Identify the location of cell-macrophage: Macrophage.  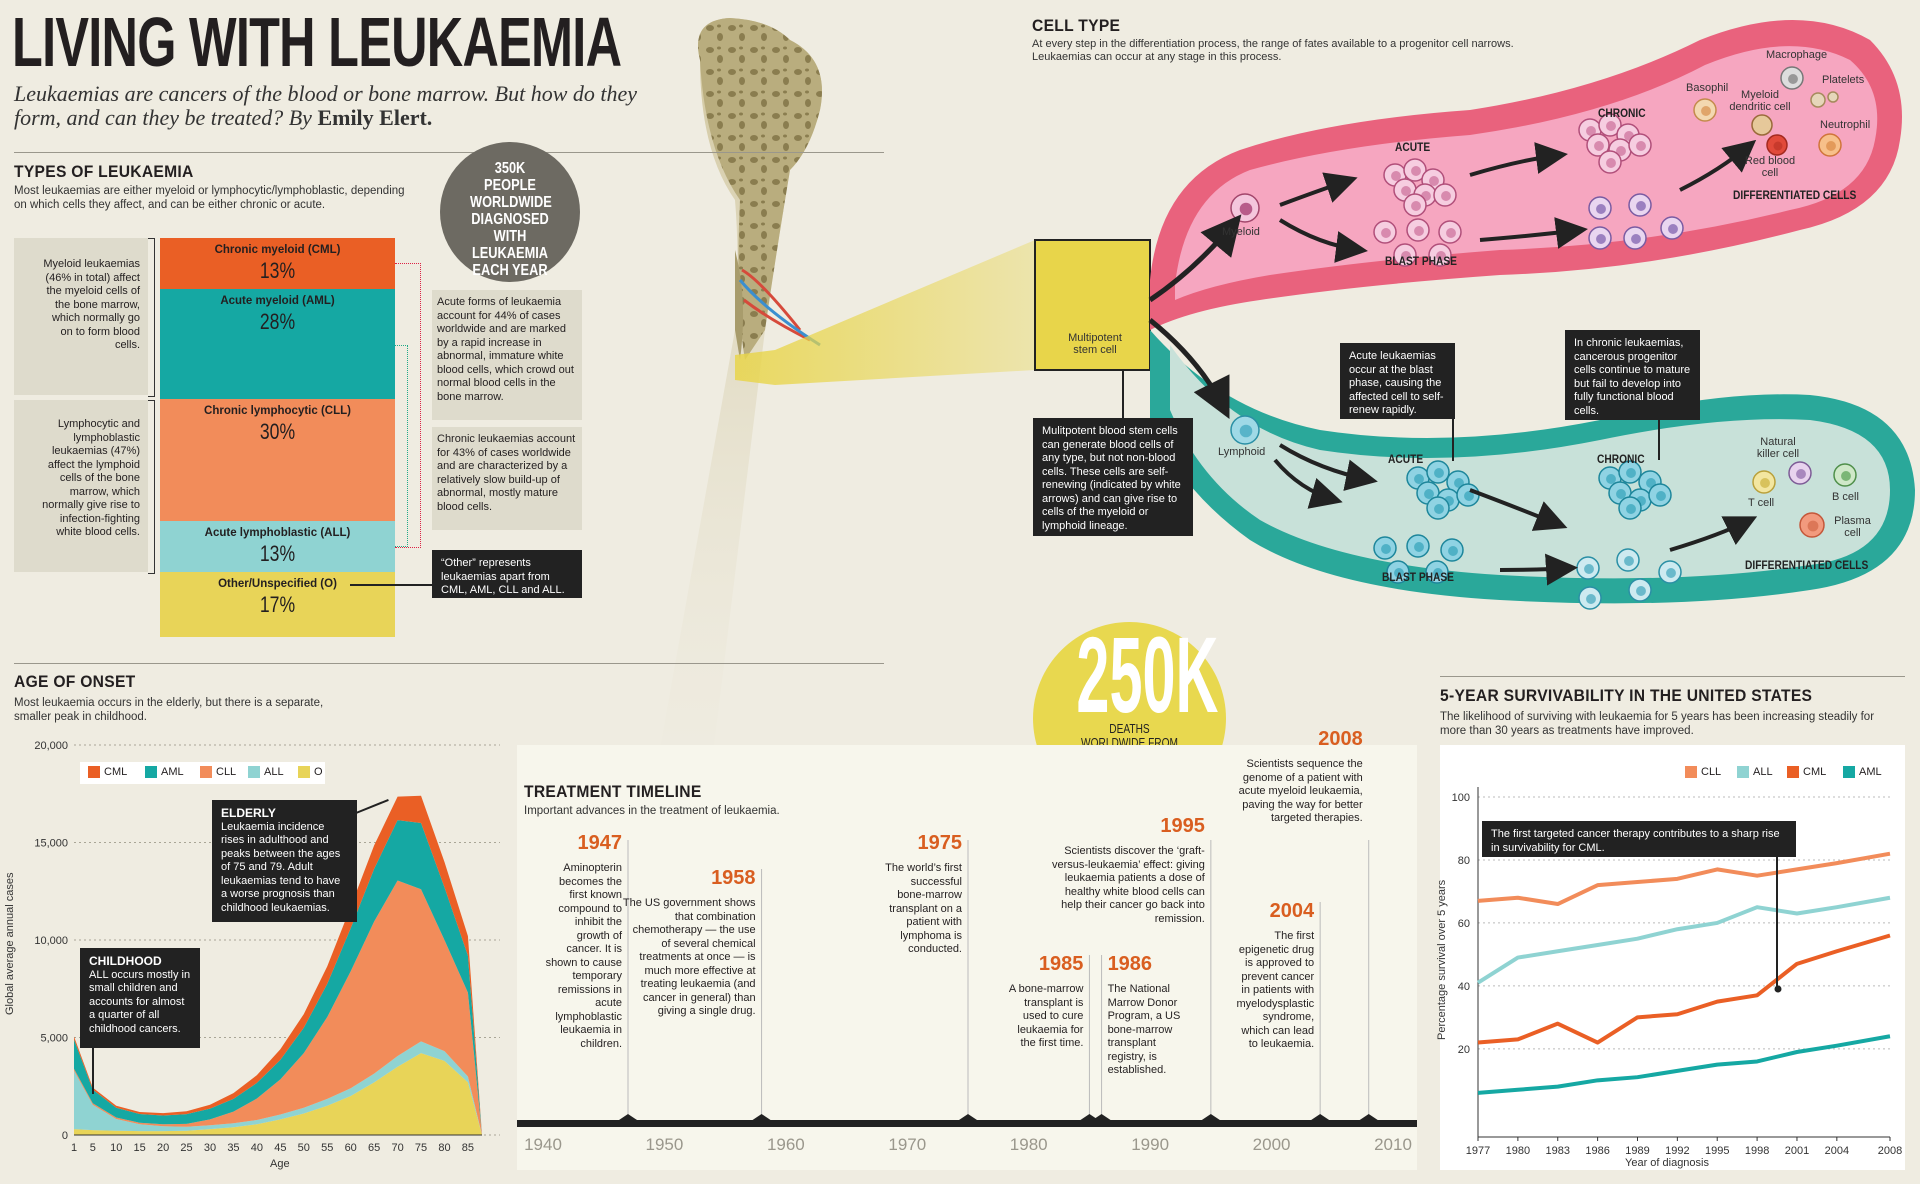
(1797, 55).